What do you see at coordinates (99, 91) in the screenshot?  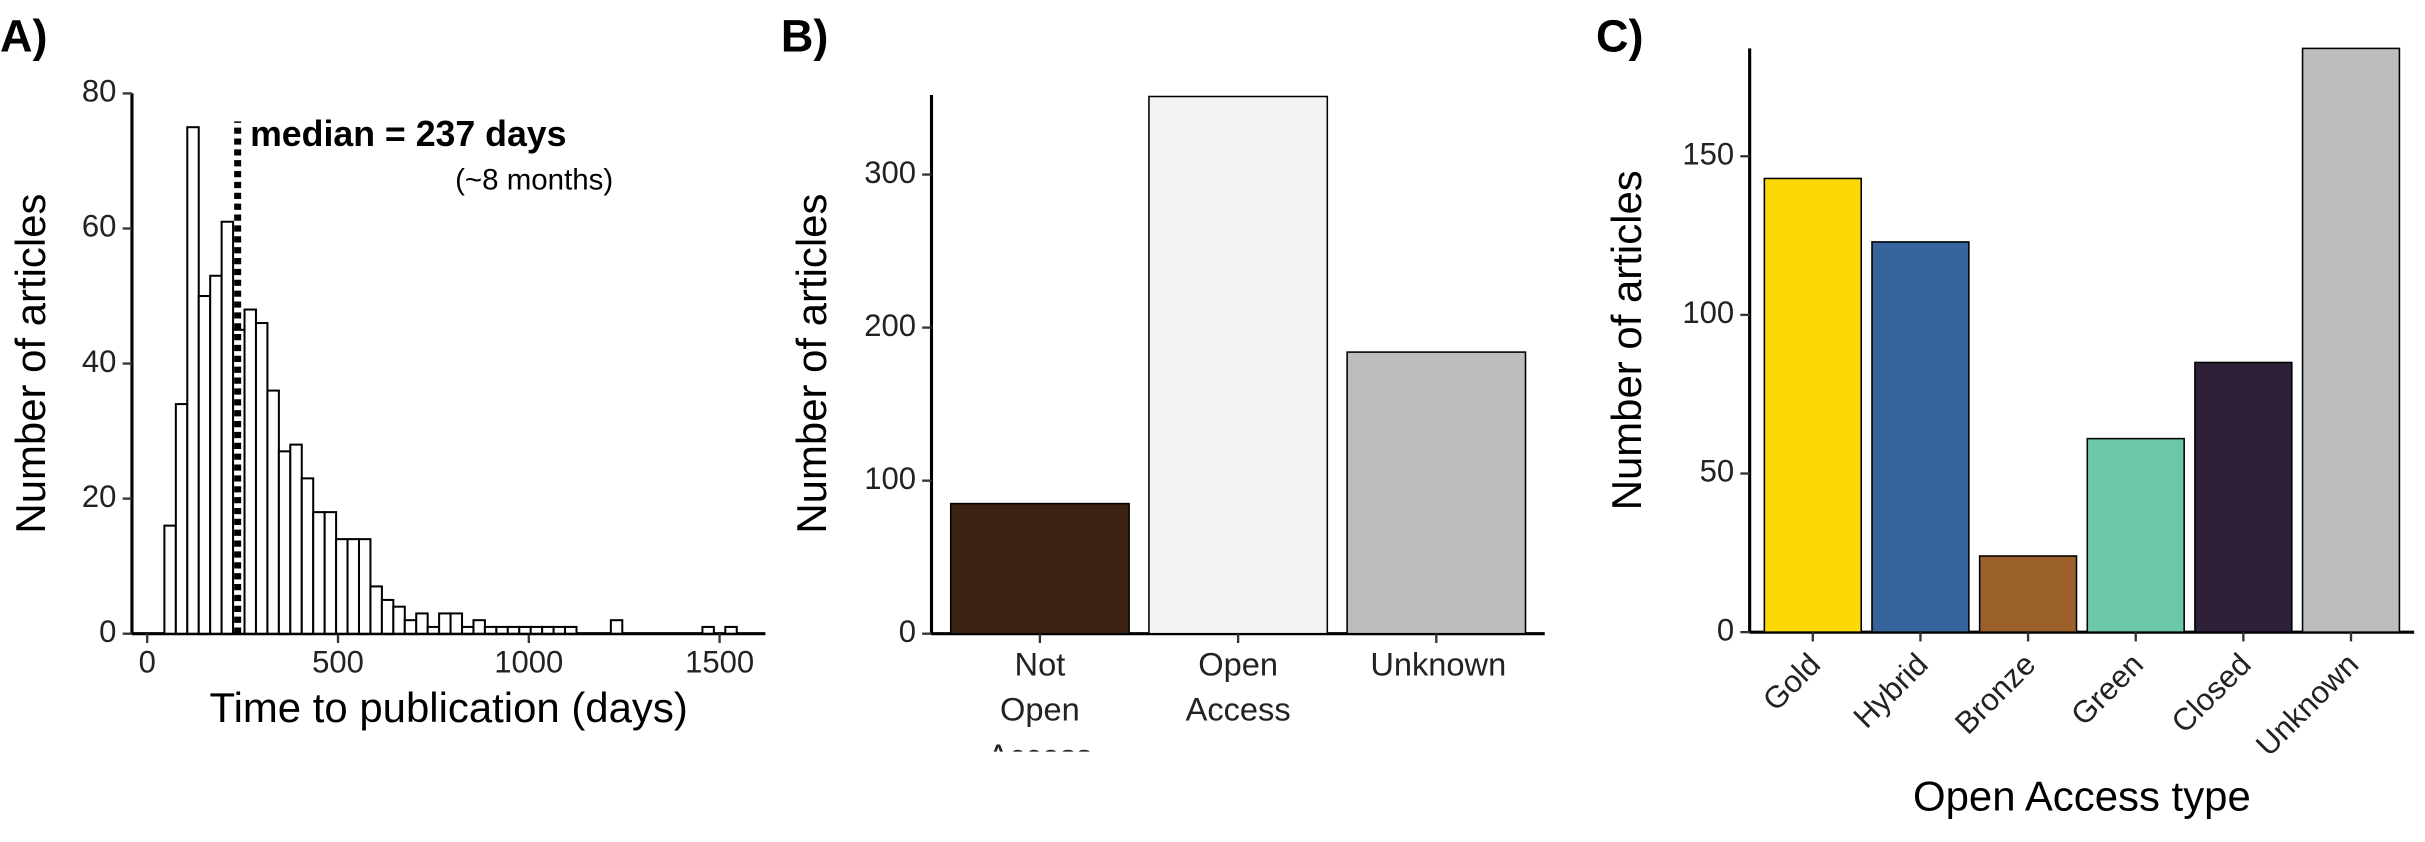 I see `y-tick-label: 80` at bounding box center [99, 91].